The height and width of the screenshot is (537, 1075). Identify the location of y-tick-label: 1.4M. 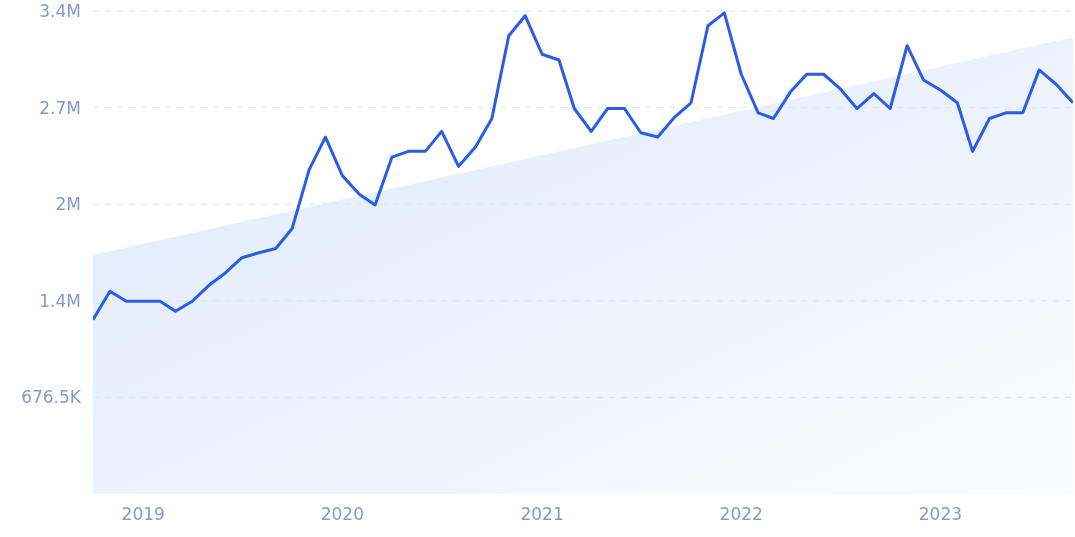
(60, 300).